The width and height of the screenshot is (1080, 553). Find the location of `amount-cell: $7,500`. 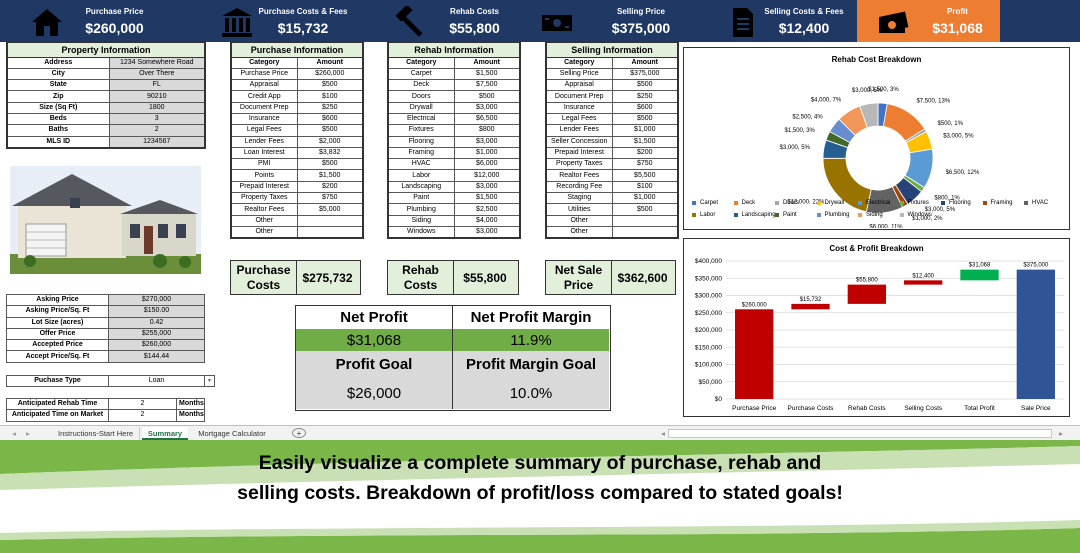

amount-cell: $7,500 is located at coordinates (487, 85).